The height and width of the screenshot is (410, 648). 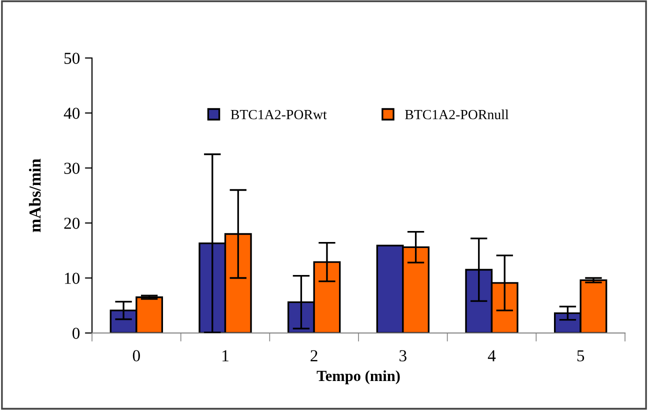 What do you see at coordinates (358, 377) in the screenshot?
I see `x-axis-title: Tempo (min)` at bounding box center [358, 377].